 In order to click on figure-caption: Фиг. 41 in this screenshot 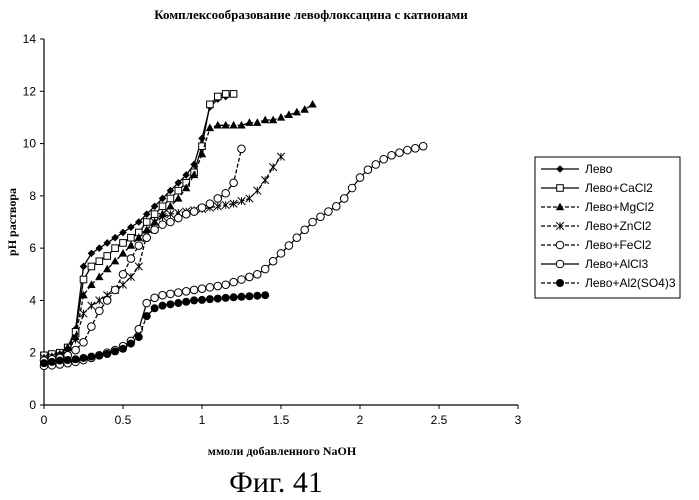, I will do `click(276, 482)`.